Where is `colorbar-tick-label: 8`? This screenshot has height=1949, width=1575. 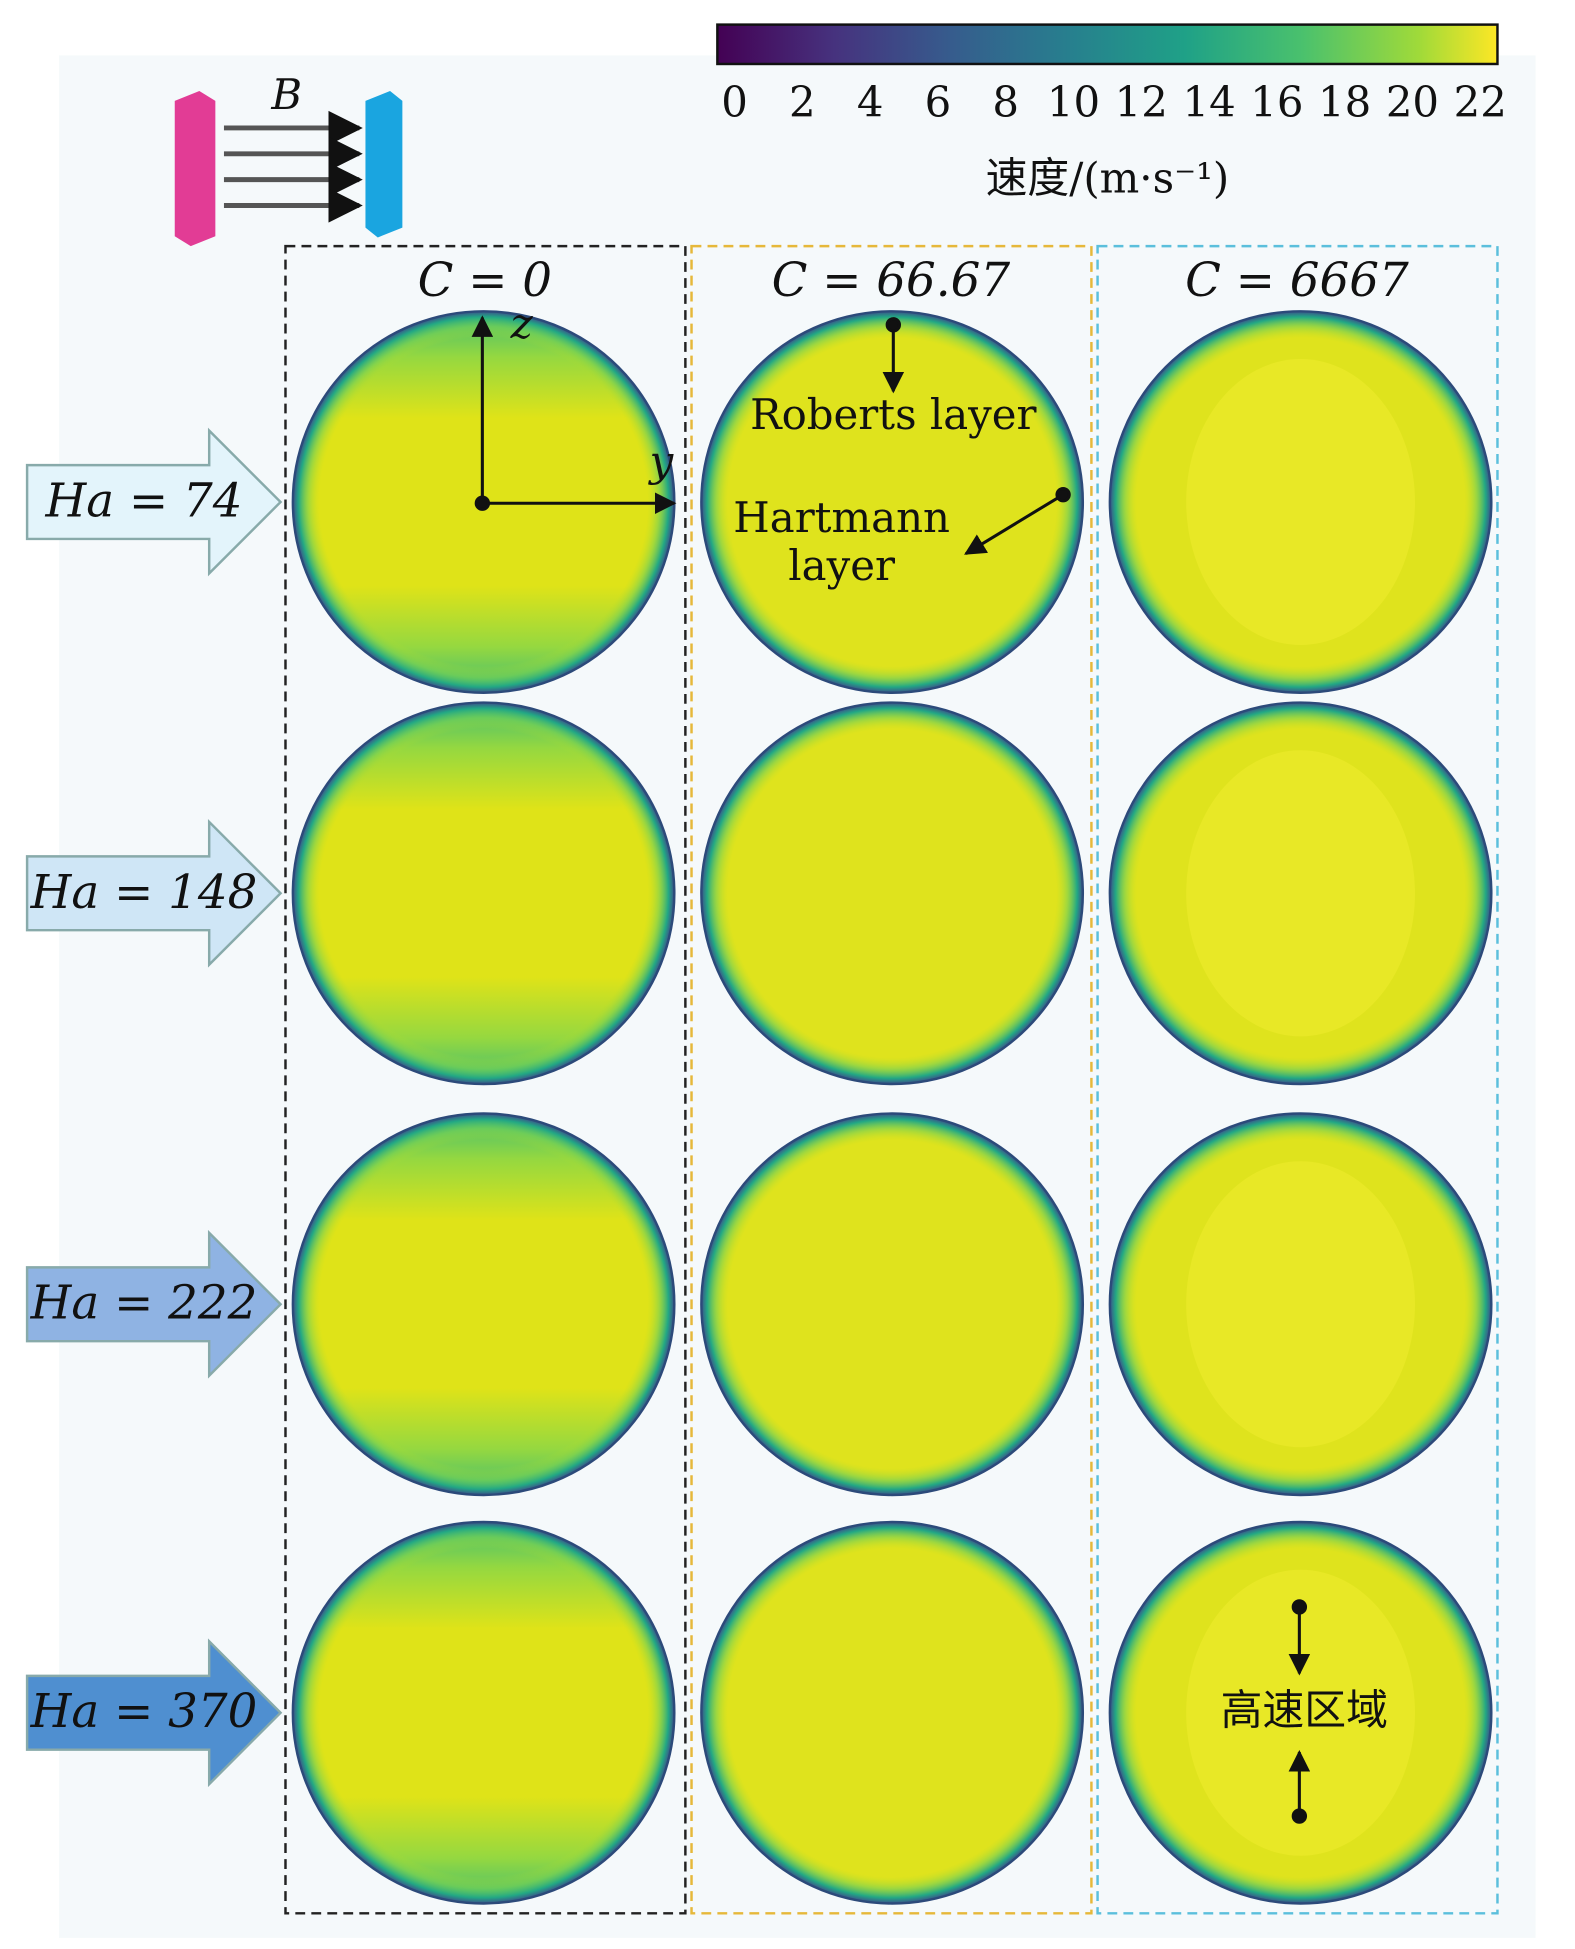 colorbar-tick-label: 8 is located at coordinates (1005, 101).